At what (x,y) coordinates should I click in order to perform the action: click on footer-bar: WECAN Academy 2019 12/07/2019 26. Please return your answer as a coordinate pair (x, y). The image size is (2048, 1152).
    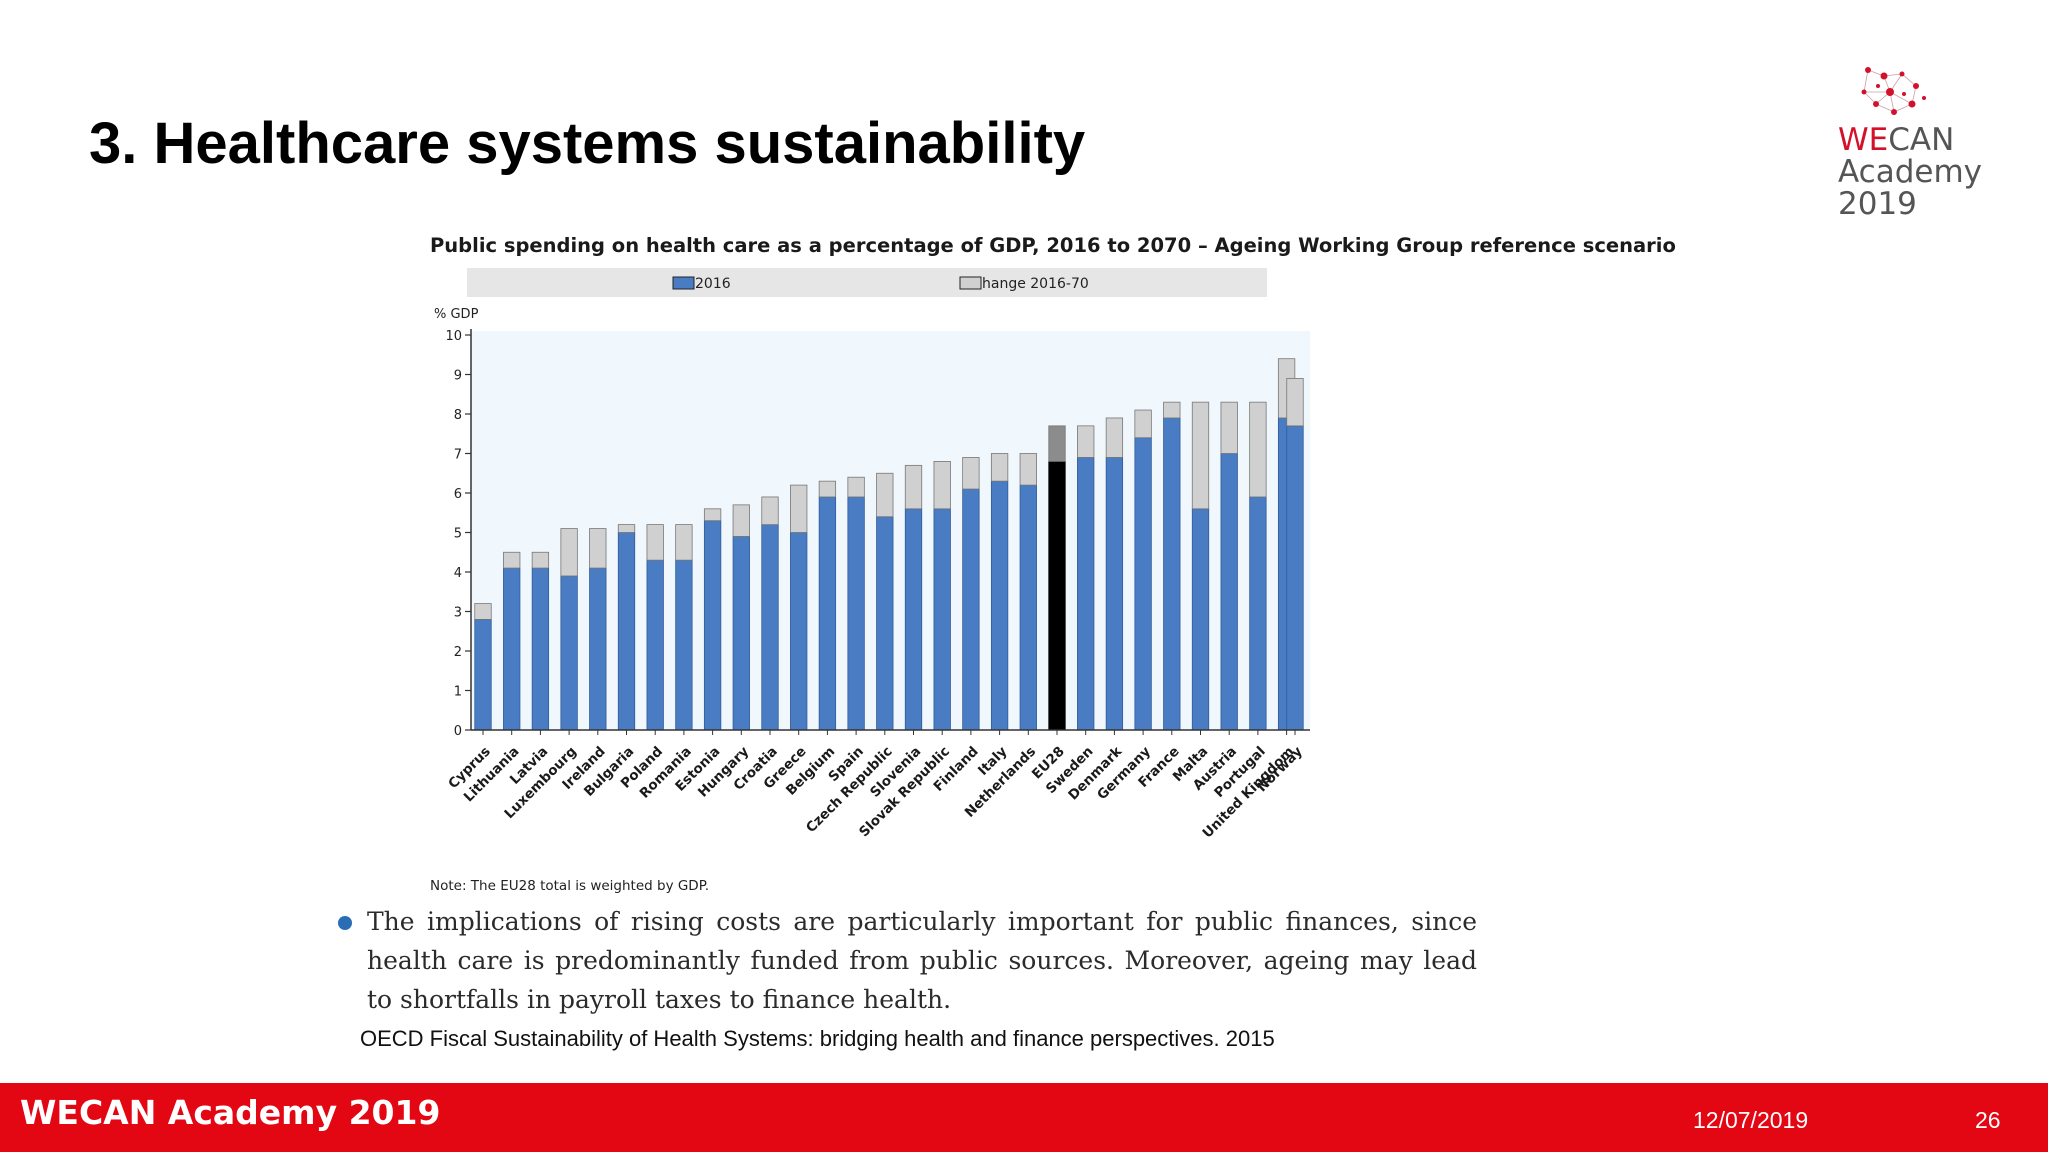
    Looking at the image, I should click on (1024, 1117).